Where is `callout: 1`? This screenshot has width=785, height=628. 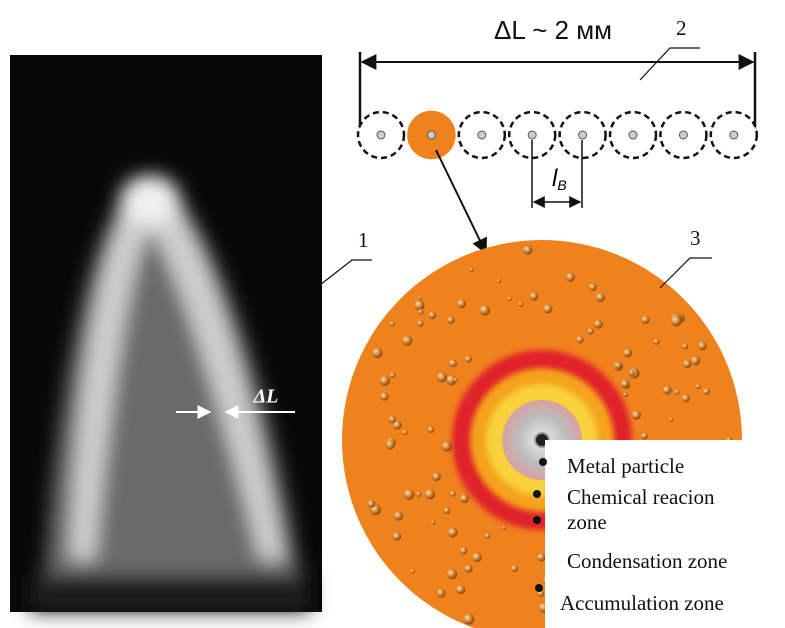
callout: 1 is located at coordinates (363, 240).